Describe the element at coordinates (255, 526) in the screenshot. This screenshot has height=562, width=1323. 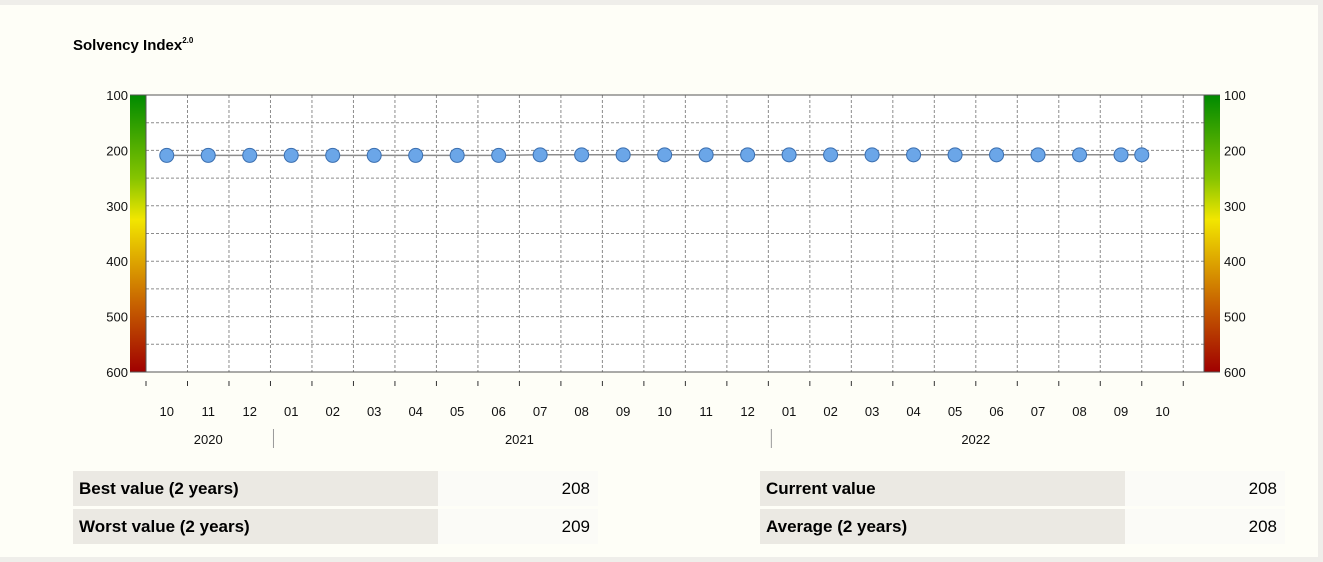
I see `worst-value-label: Worst value (2 years)` at that location.